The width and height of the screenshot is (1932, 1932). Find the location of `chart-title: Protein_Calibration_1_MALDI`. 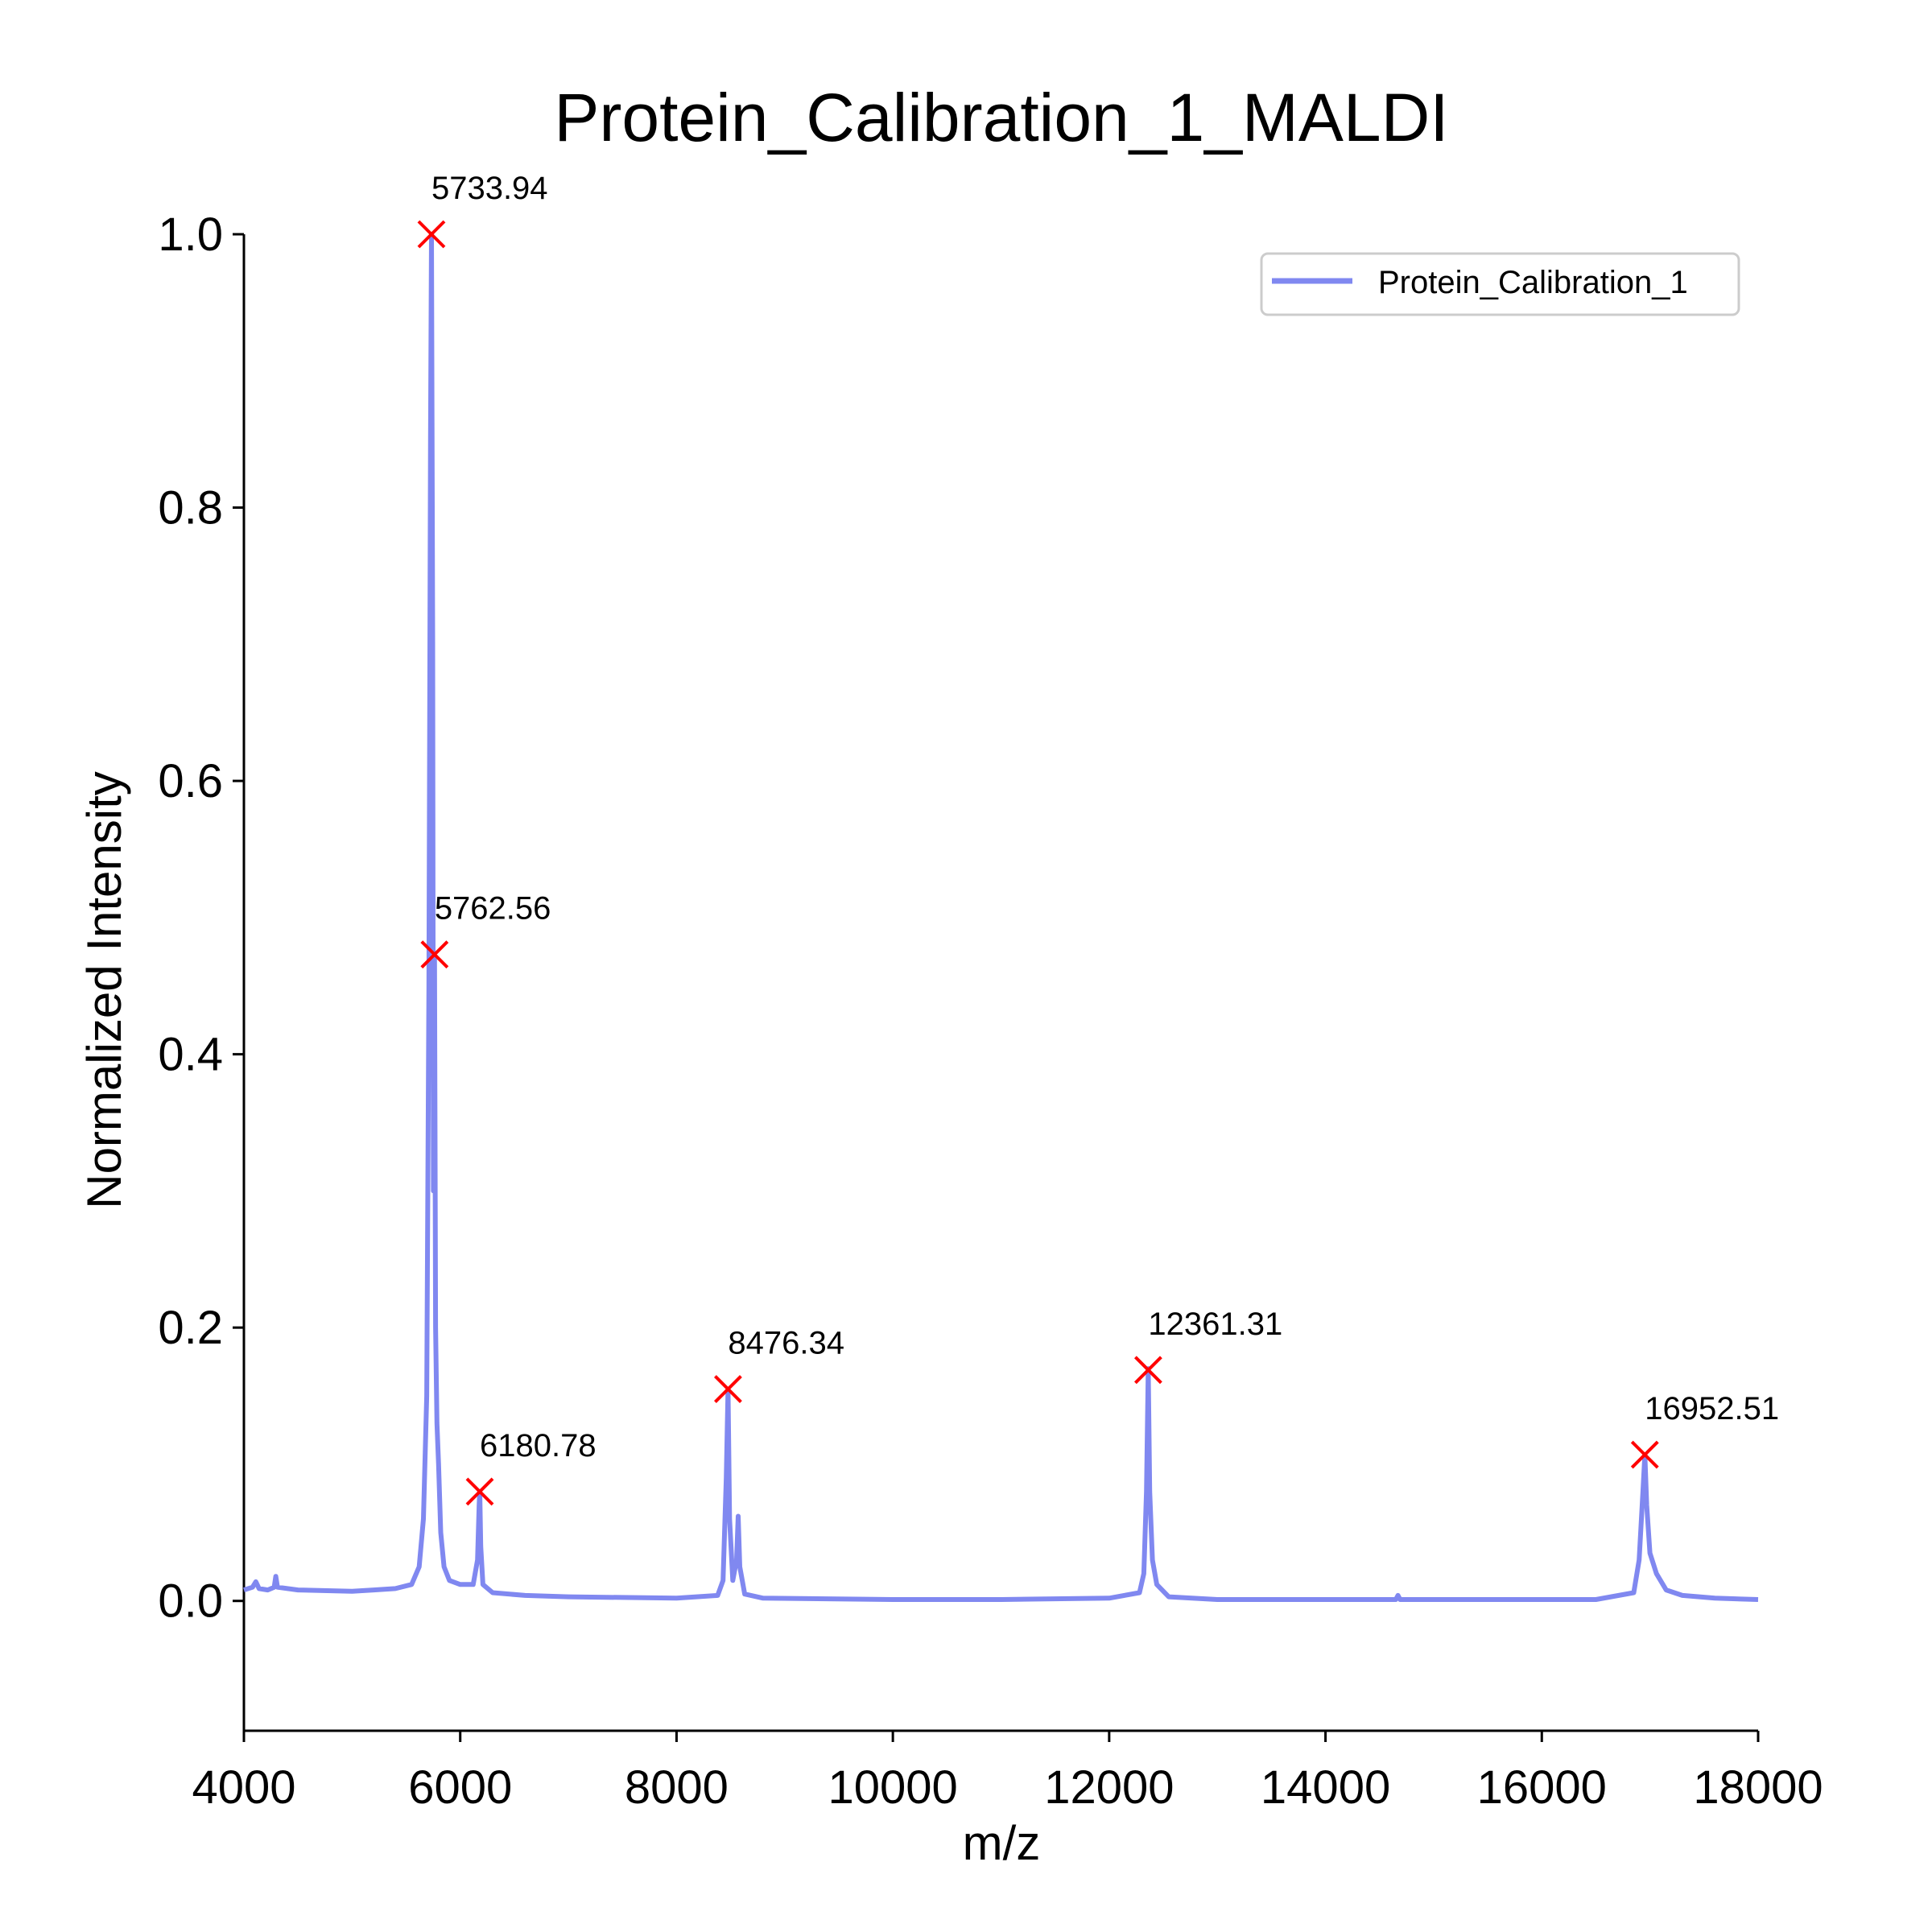

chart-title: Protein_Calibration_1_MALDI is located at coordinates (1001, 117).